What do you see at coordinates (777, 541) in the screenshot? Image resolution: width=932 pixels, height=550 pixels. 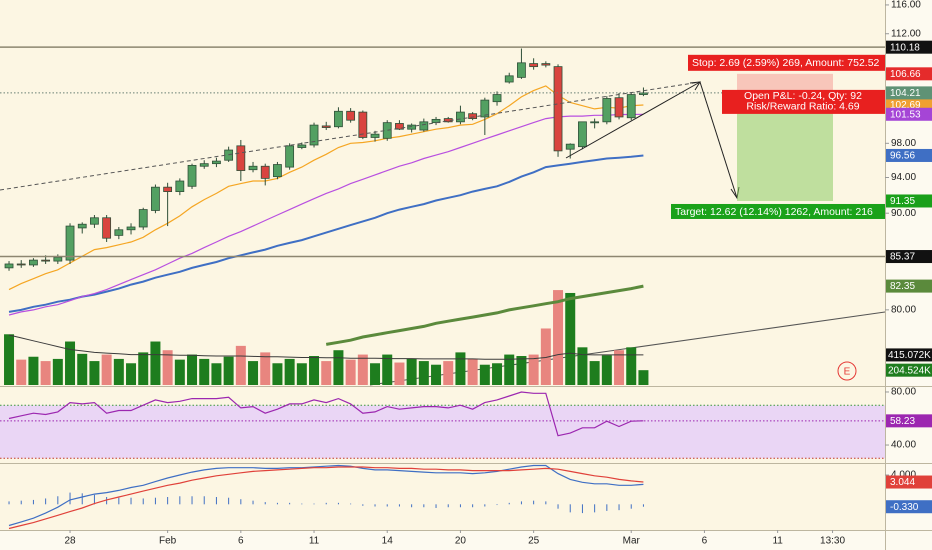 I see `x-tick-label: 11` at bounding box center [777, 541].